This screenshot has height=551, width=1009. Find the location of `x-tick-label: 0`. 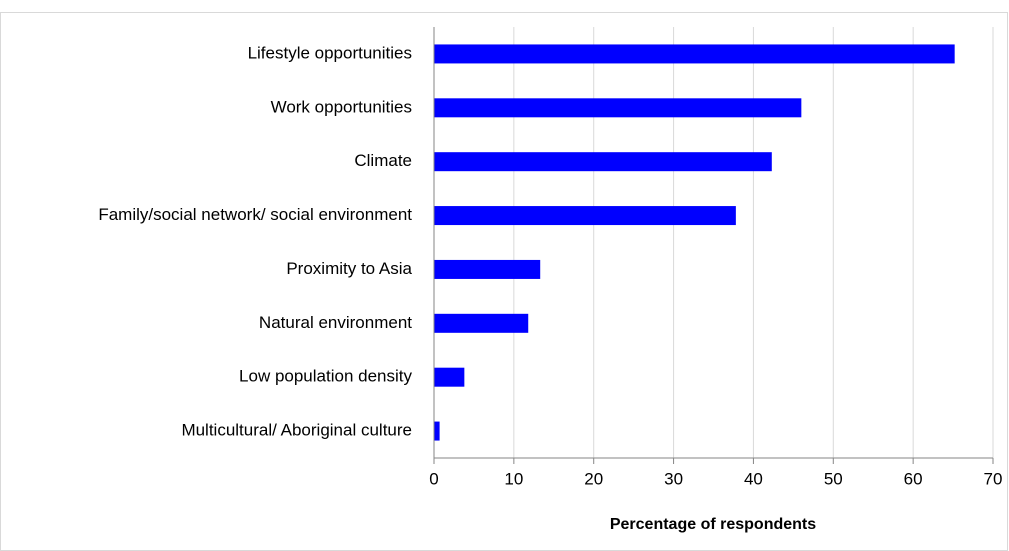

x-tick-label: 0 is located at coordinates (433, 478).